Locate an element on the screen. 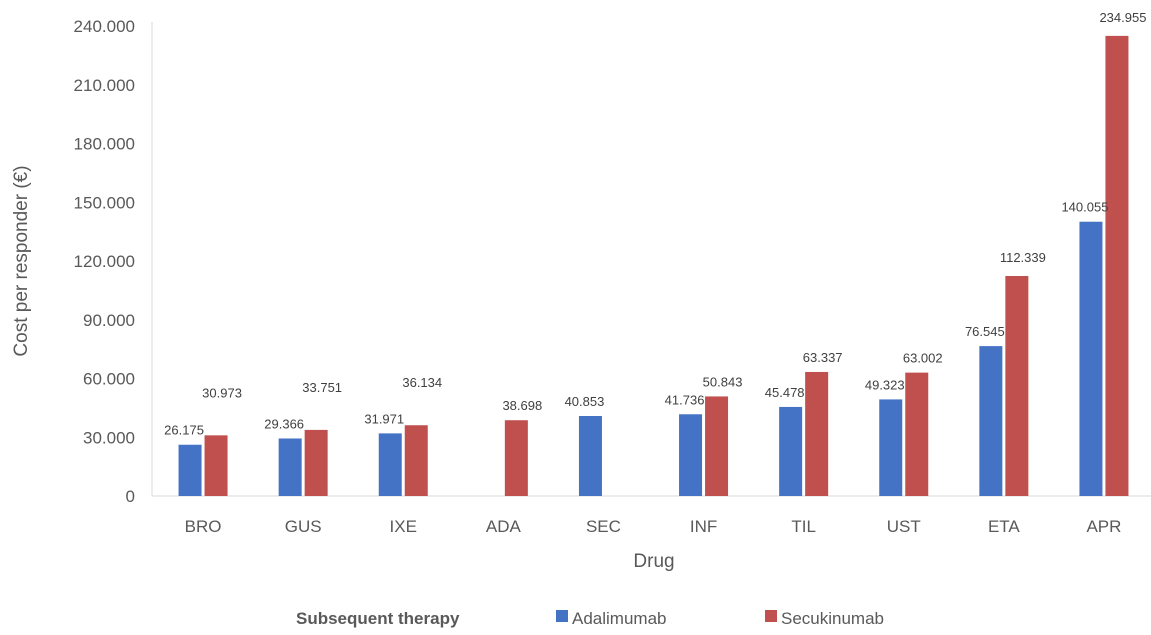 The height and width of the screenshot is (635, 1151). legend-swatch-adalimumab is located at coordinates (562, 616).